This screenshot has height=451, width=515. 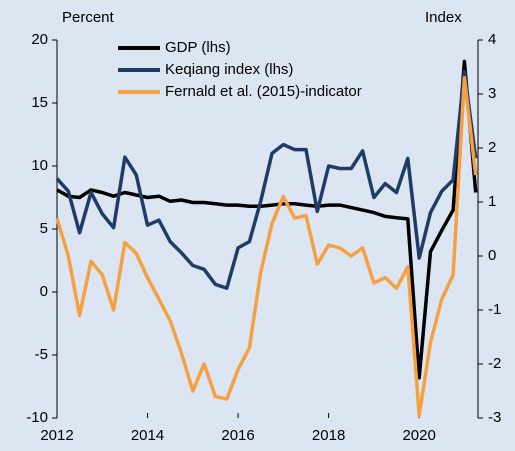 What do you see at coordinates (494, 309) in the screenshot?
I see `y2-tick-label: -1` at bounding box center [494, 309].